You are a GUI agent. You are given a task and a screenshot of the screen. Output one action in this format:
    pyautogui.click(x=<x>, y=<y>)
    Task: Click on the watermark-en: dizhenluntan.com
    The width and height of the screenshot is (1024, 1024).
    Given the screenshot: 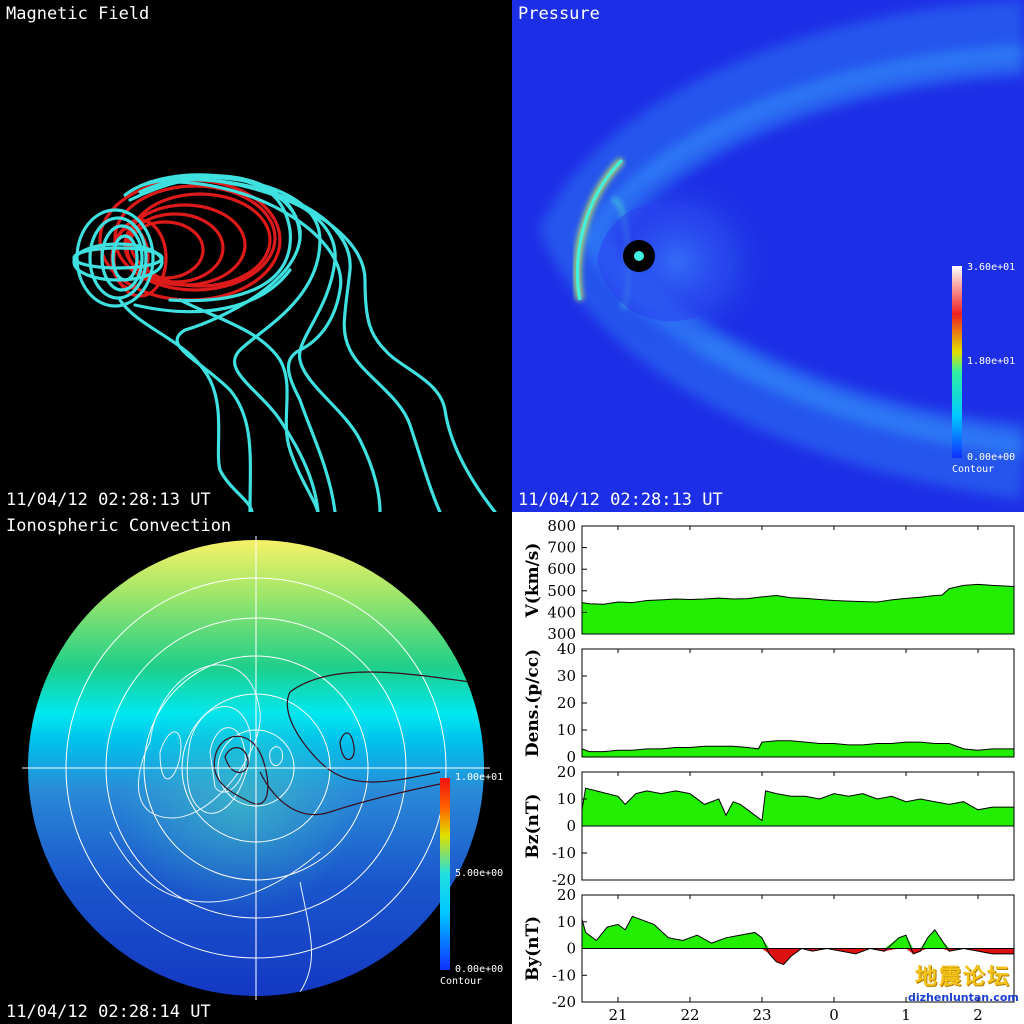 What is the action you would take?
    pyautogui.click(x=963, y=997)
    